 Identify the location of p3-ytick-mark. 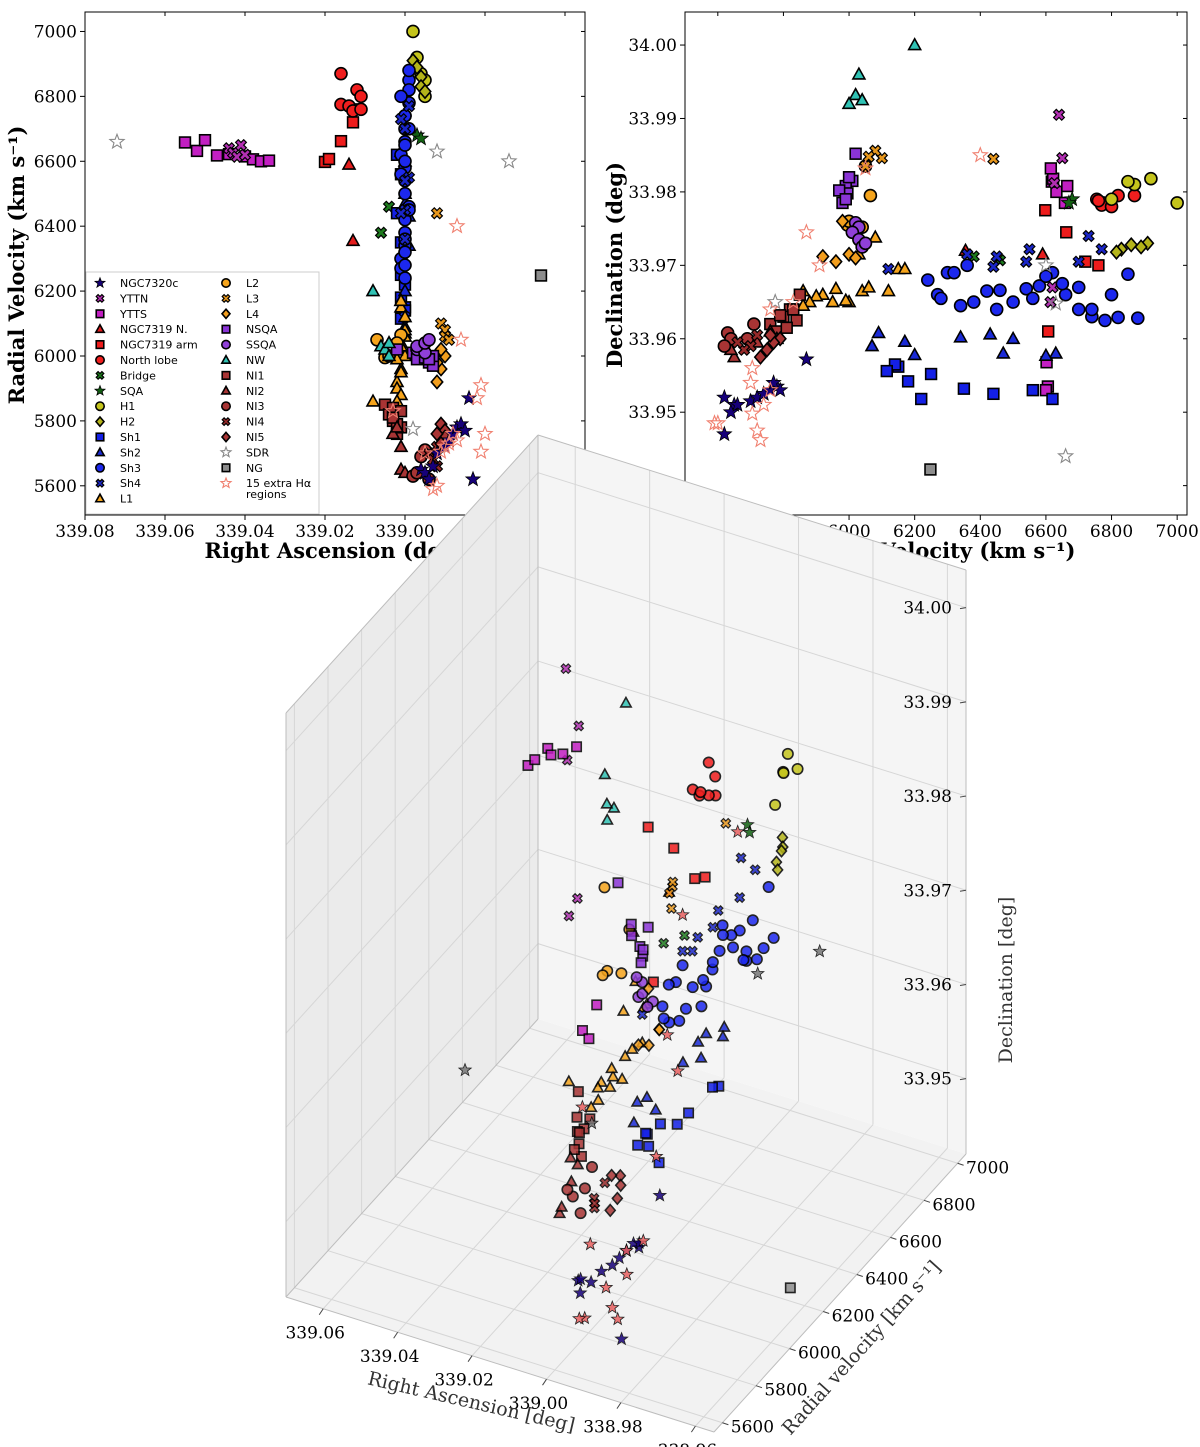
(792, 1350).